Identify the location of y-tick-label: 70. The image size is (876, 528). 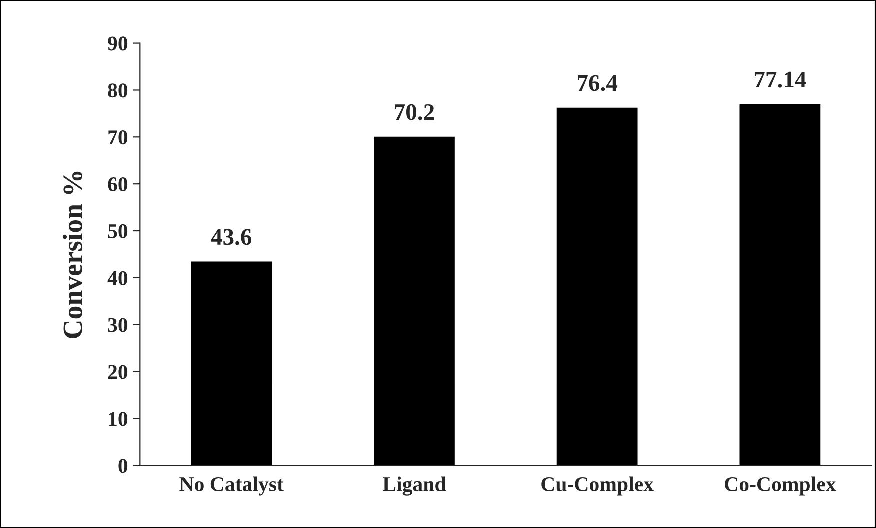
(118, 137).